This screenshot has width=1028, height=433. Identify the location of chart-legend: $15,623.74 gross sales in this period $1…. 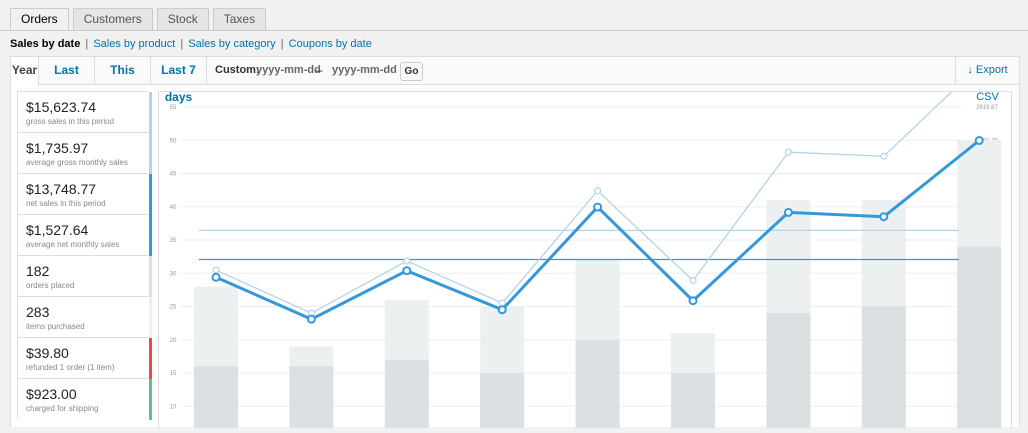
(84, 255).